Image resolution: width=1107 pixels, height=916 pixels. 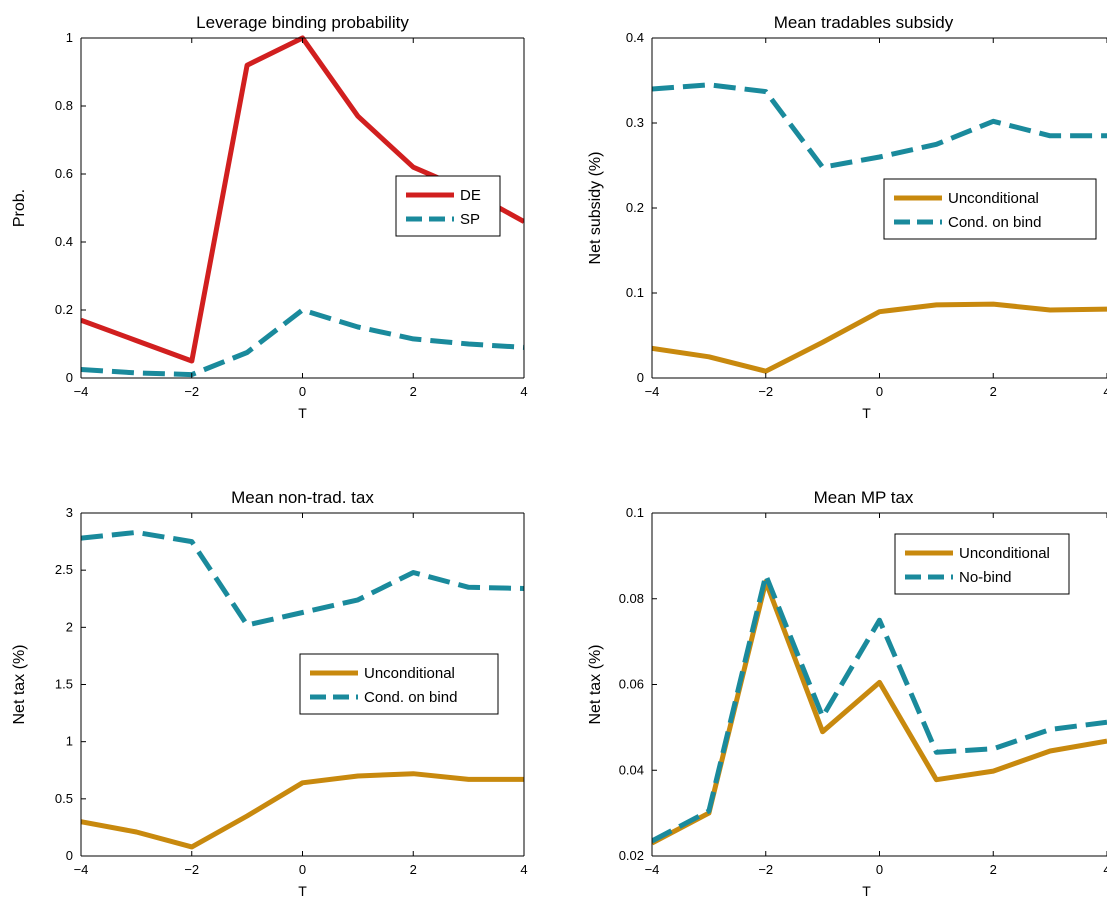 I want to click on y-tick-label: 3, so click(x=69, y=512).